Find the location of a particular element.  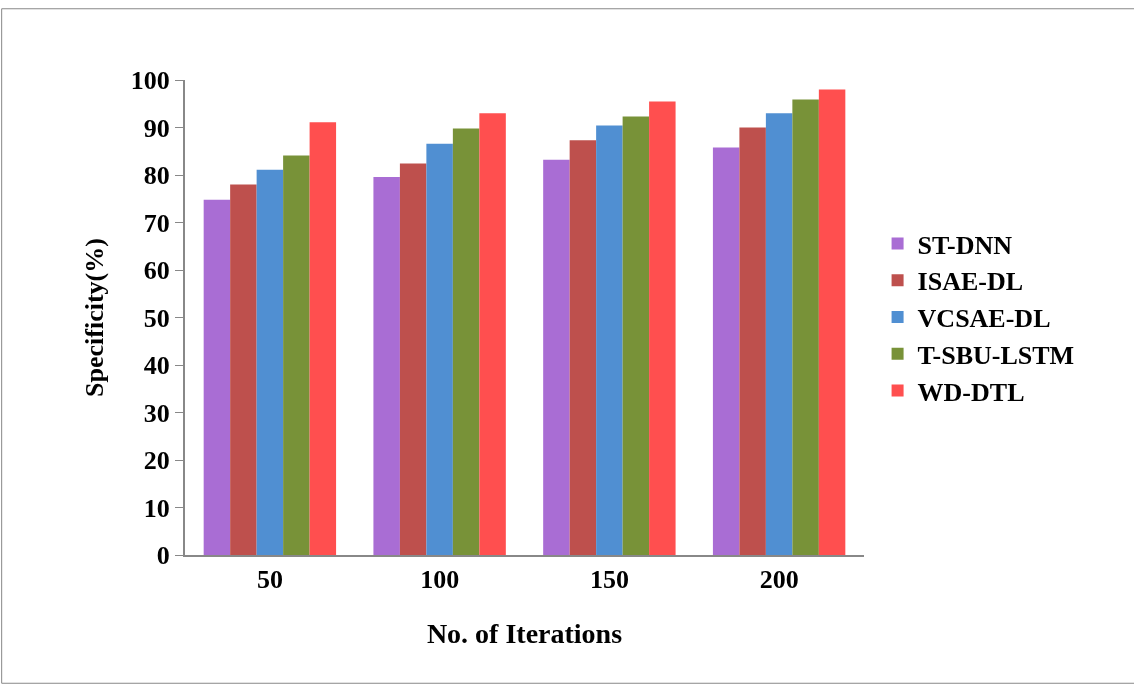

x-tick-label: 150 is located at coordinates (609, 580).